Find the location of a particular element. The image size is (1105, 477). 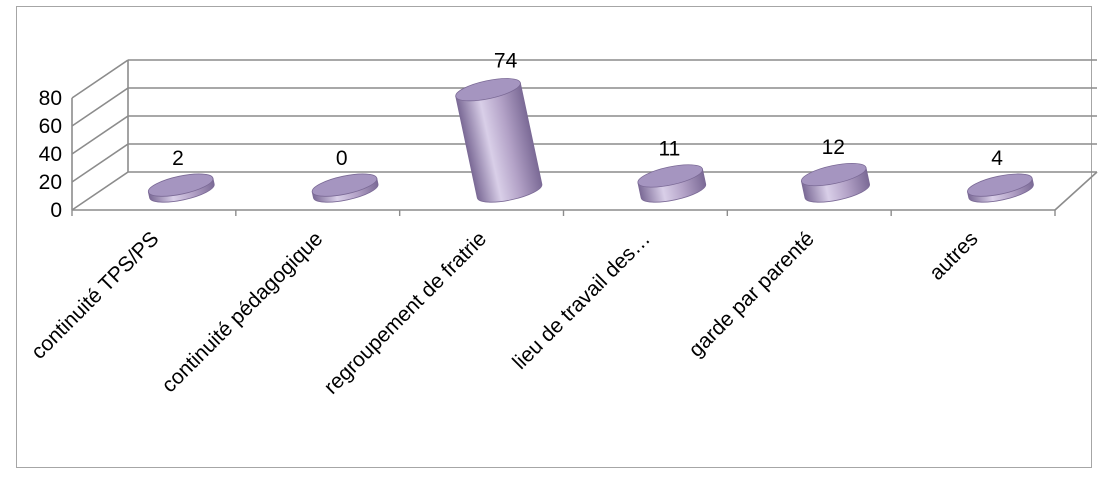

y-tick-label-0: 0 is located at coordinates (56, 210).